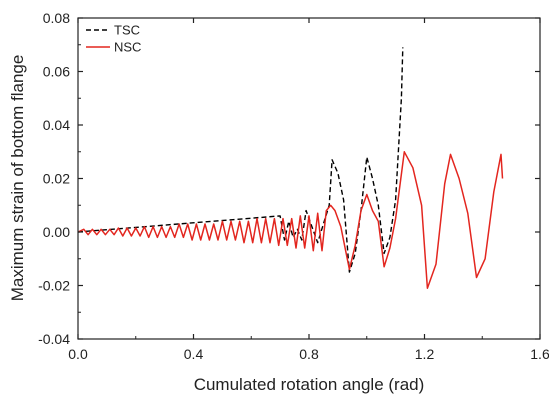  Describe the element at coordinates (56, 232) in the screenshot. I see `y-tick-label: 0.00` at that location.